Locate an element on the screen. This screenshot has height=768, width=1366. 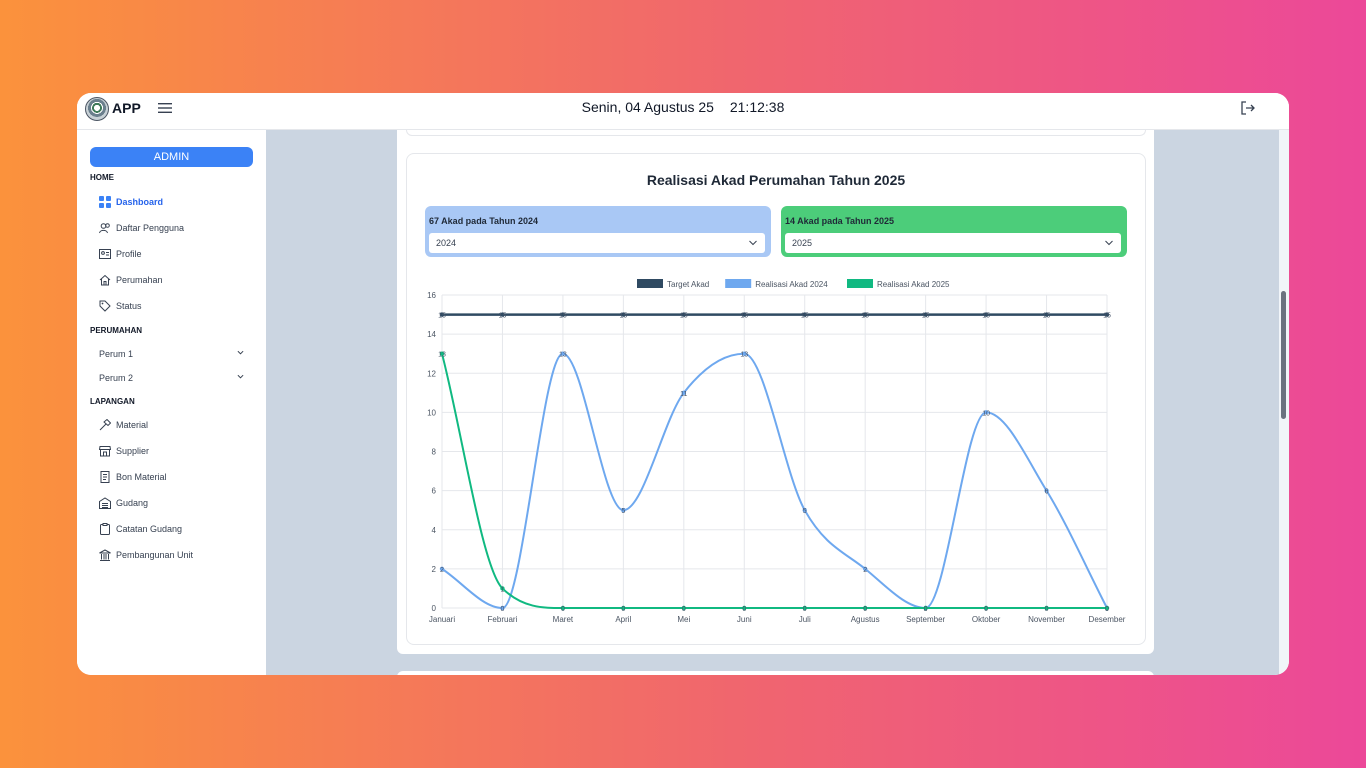
sidebar-item-gudang: Gudang is located at coordinates (123, 503).